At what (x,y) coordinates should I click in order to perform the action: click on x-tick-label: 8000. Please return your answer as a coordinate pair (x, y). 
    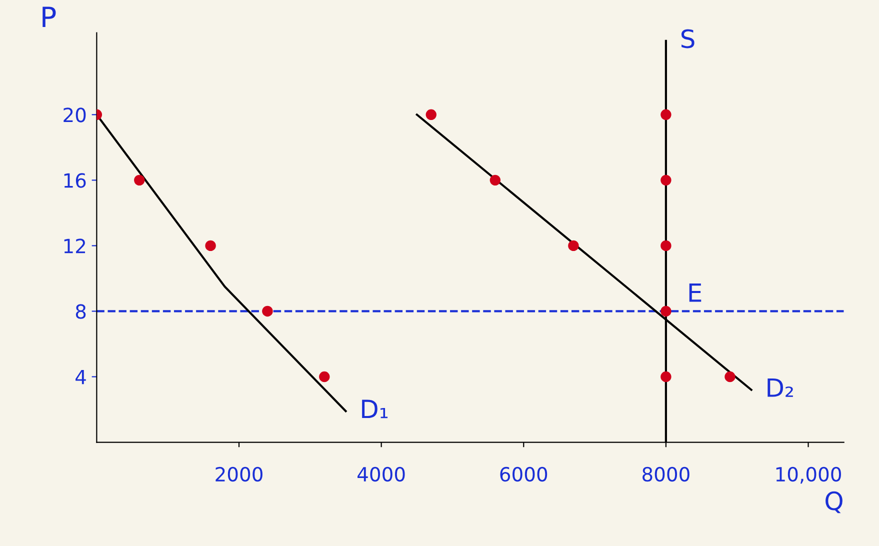
    Looking at the image, I should click on (666, 474).